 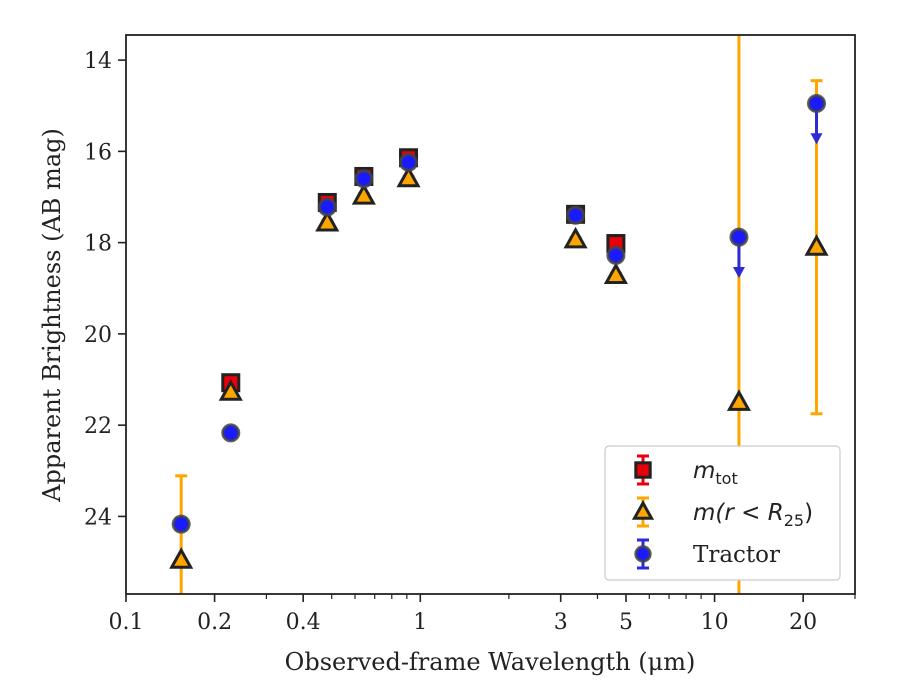 I want to click on x-tick-label-1: 0.2, so click(x=214, y=622).